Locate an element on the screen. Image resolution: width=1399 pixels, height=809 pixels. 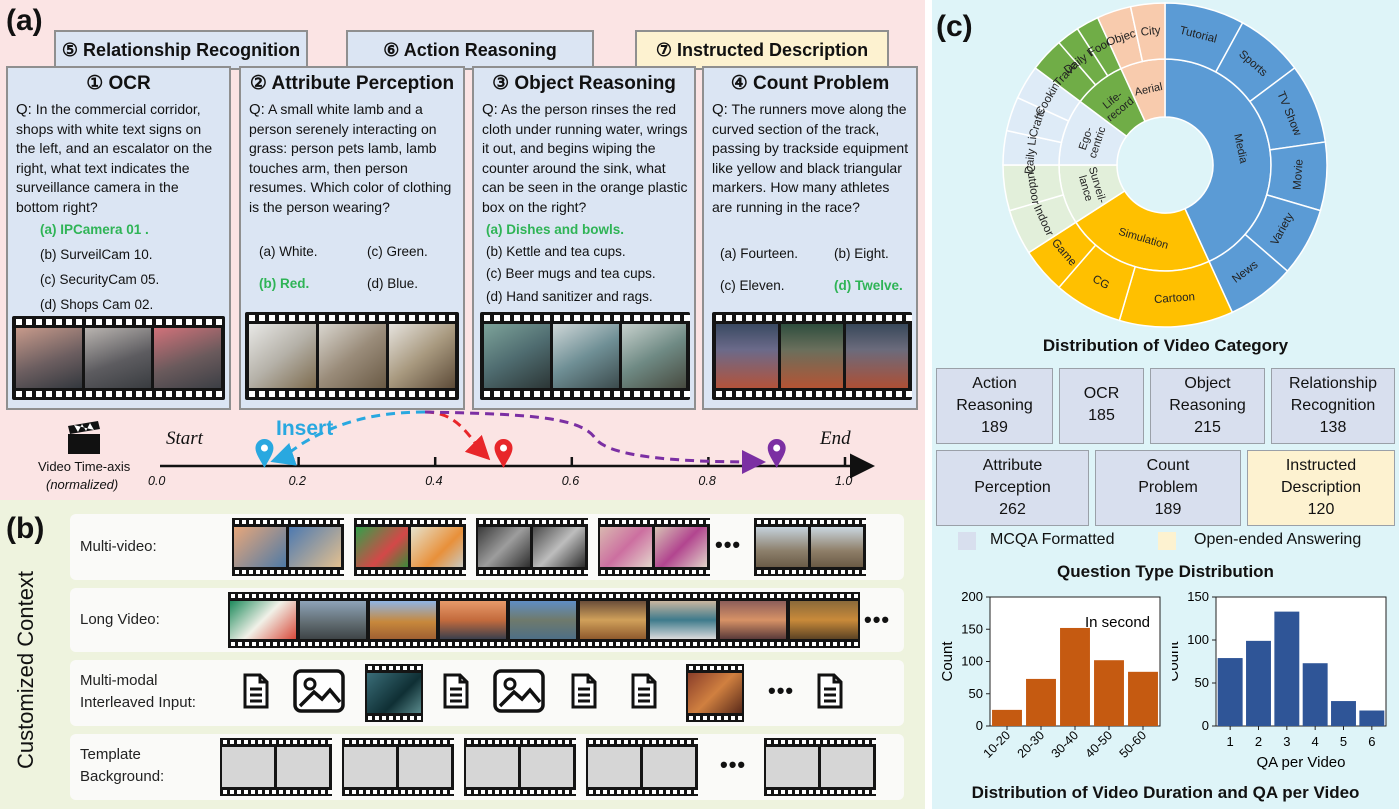
row-interleaved-input: Multi-modal Interleaved Input: ••• is located at coordinates (487, 693).